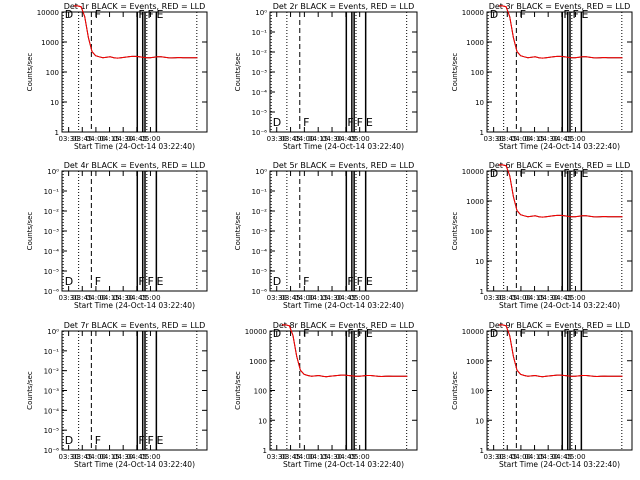 This screenshot has width=640, height=480. I want to click on y-tick-label: 10⁻⁴, so click(260, 252).